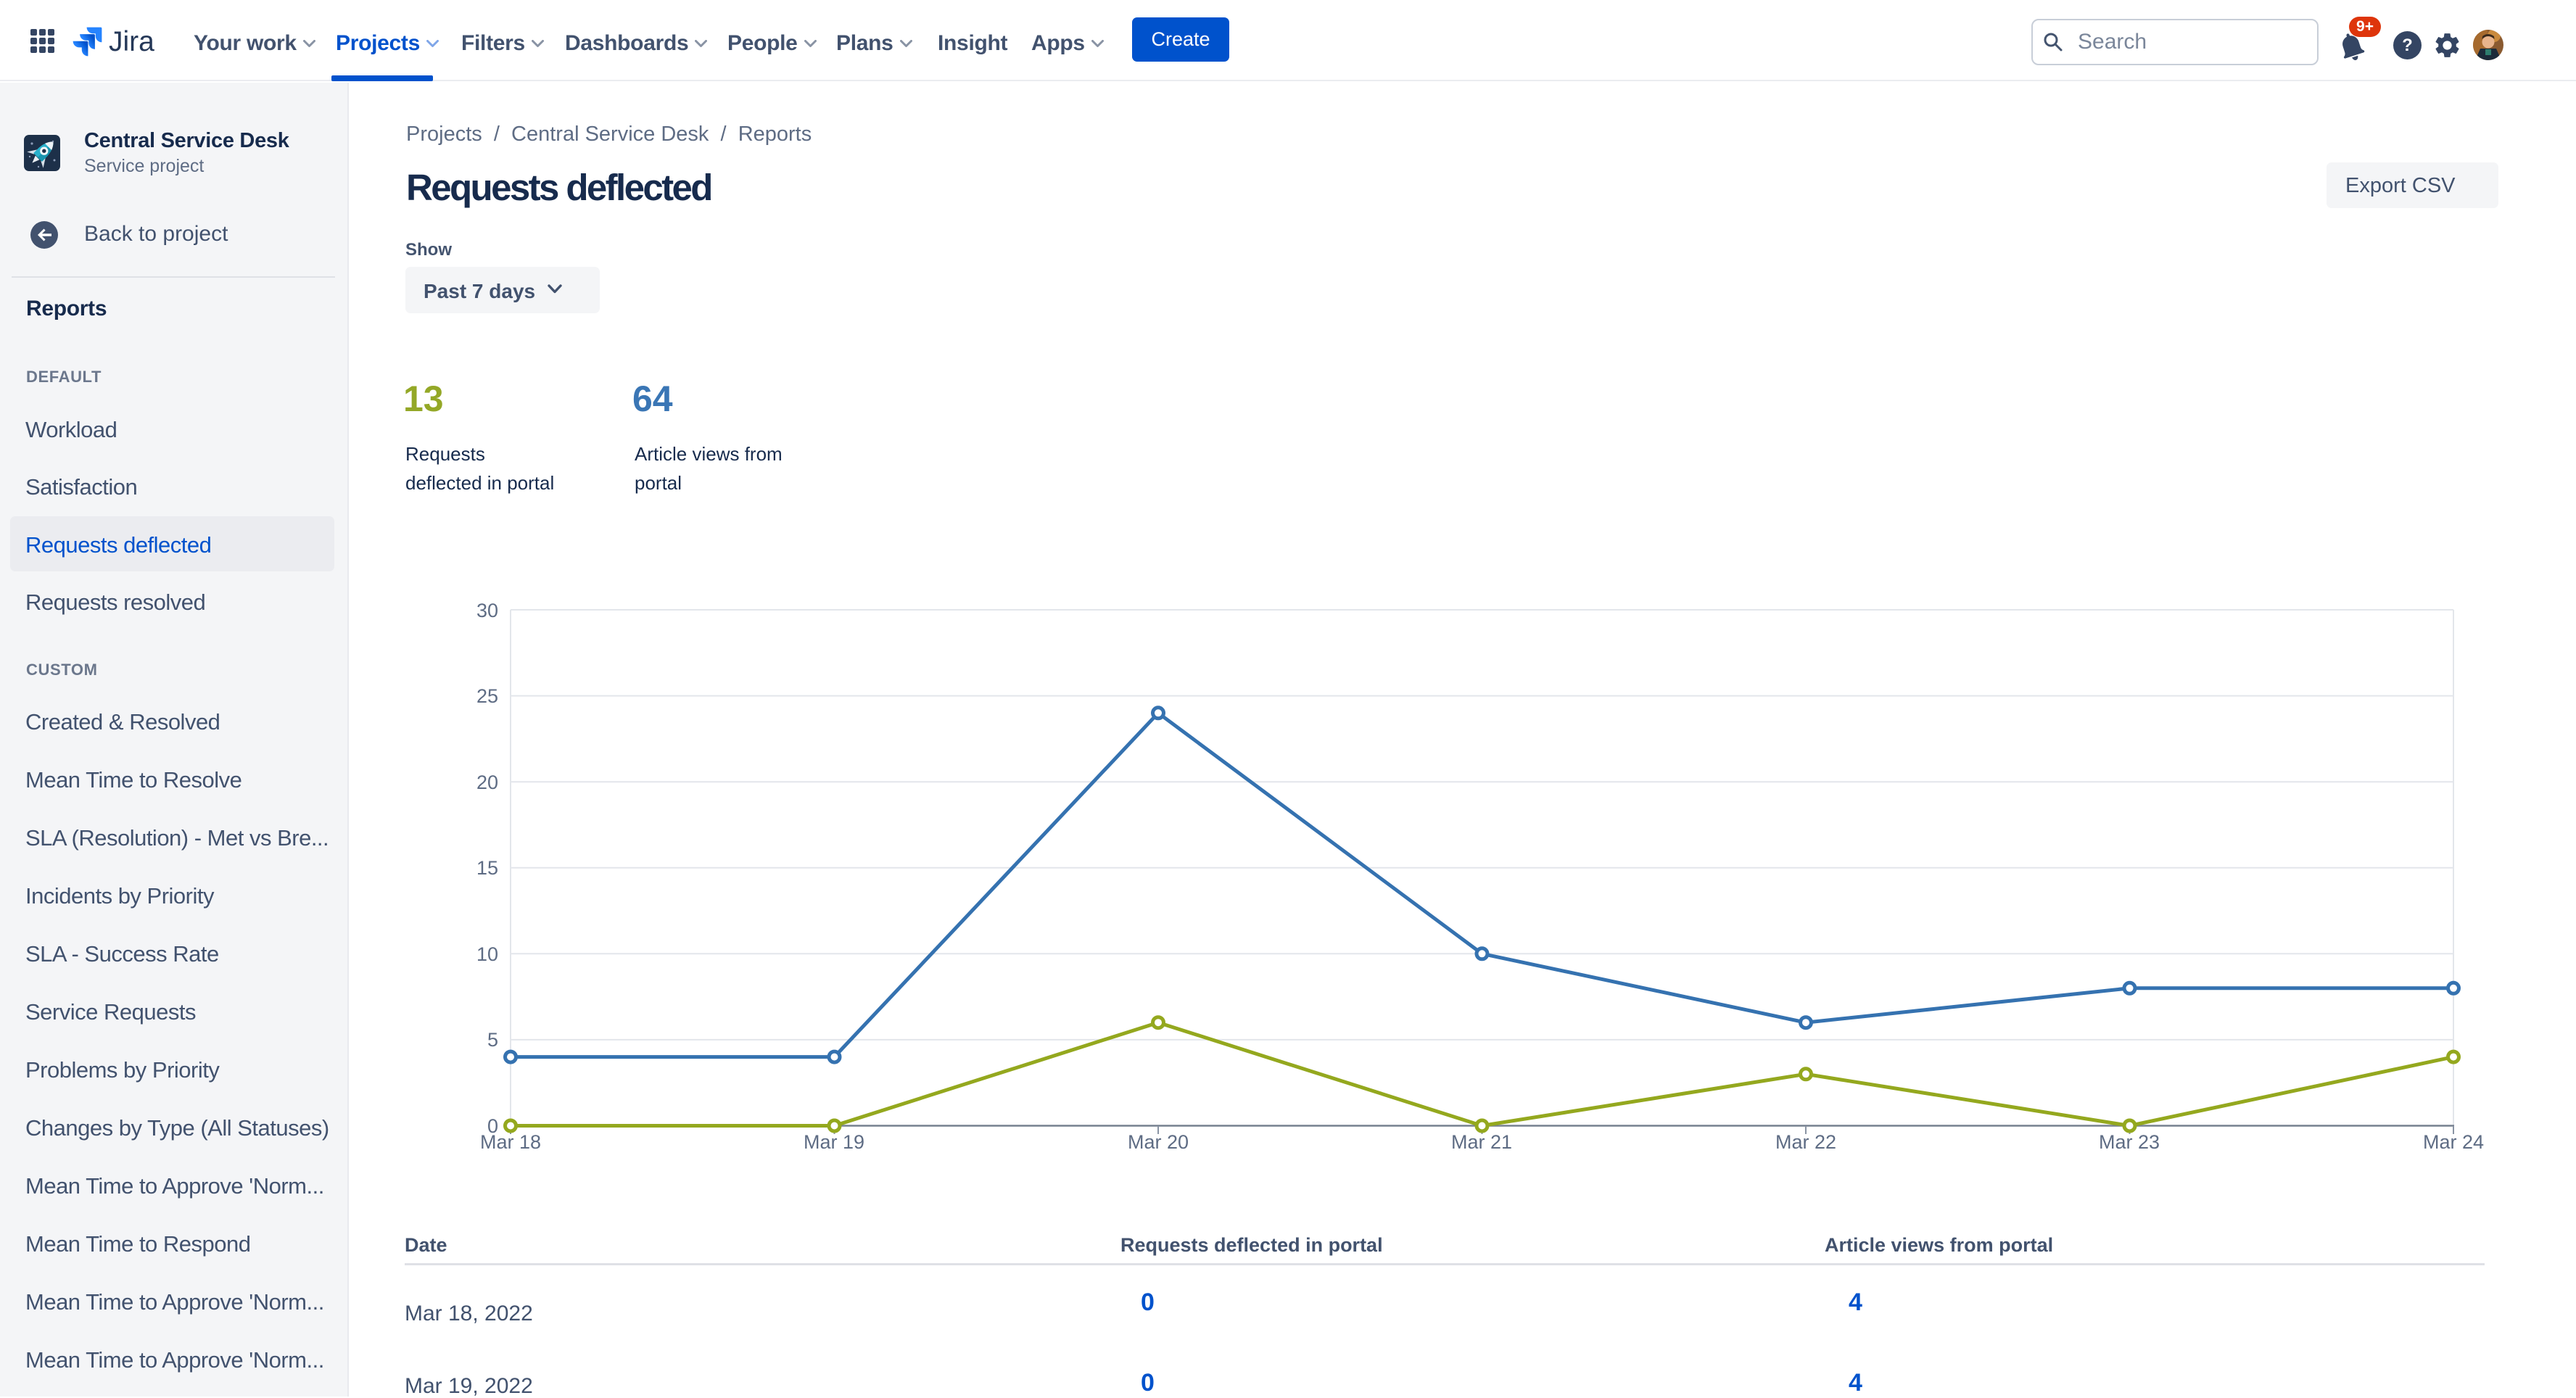 The width and height of the screenshot is (2576, 1398). Describe the element at coordinates (1158, 1142) in the screenshot. I see `svg-text: Mar 20` at that location.